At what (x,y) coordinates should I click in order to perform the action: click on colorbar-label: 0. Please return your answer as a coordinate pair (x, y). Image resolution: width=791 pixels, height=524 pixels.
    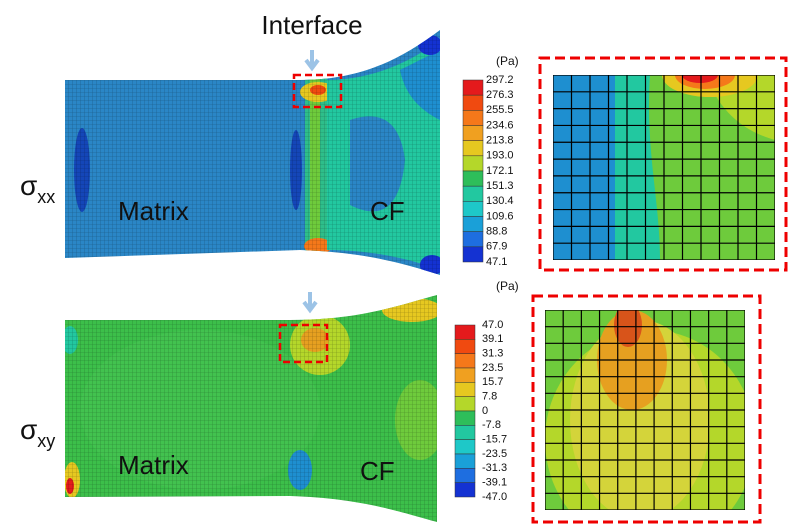
    Looking at the image, I should click on (485, 411).